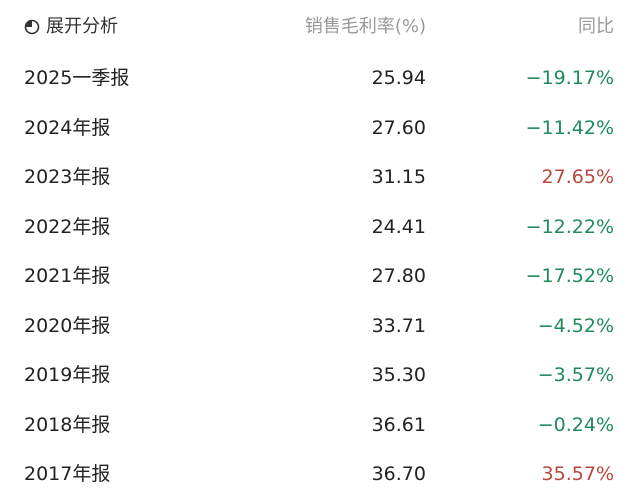 The height and width of the screenshot is (499, 640). What do you see at coordinates (577, 177) in the screenshot?
I see `yoy-cell: 27.65%` at bounding box center [577, 177].